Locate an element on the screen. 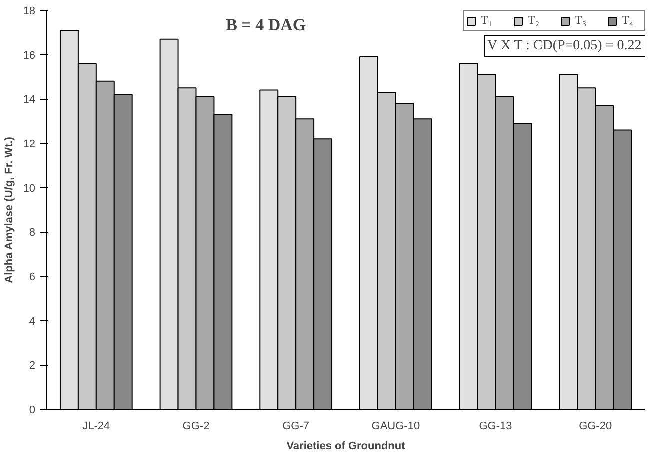 This screenshot has height=462, width=661. y-tick-label: 0 is located at coordinates (32, 410).